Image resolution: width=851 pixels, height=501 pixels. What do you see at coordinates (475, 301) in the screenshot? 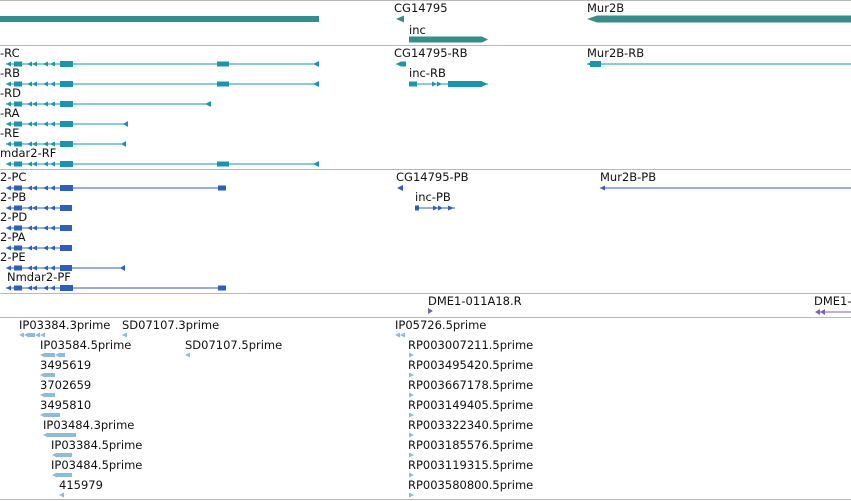
I see `clone-label-dme1-r: DME1-011A18.R` at bounding box center [475, 301].